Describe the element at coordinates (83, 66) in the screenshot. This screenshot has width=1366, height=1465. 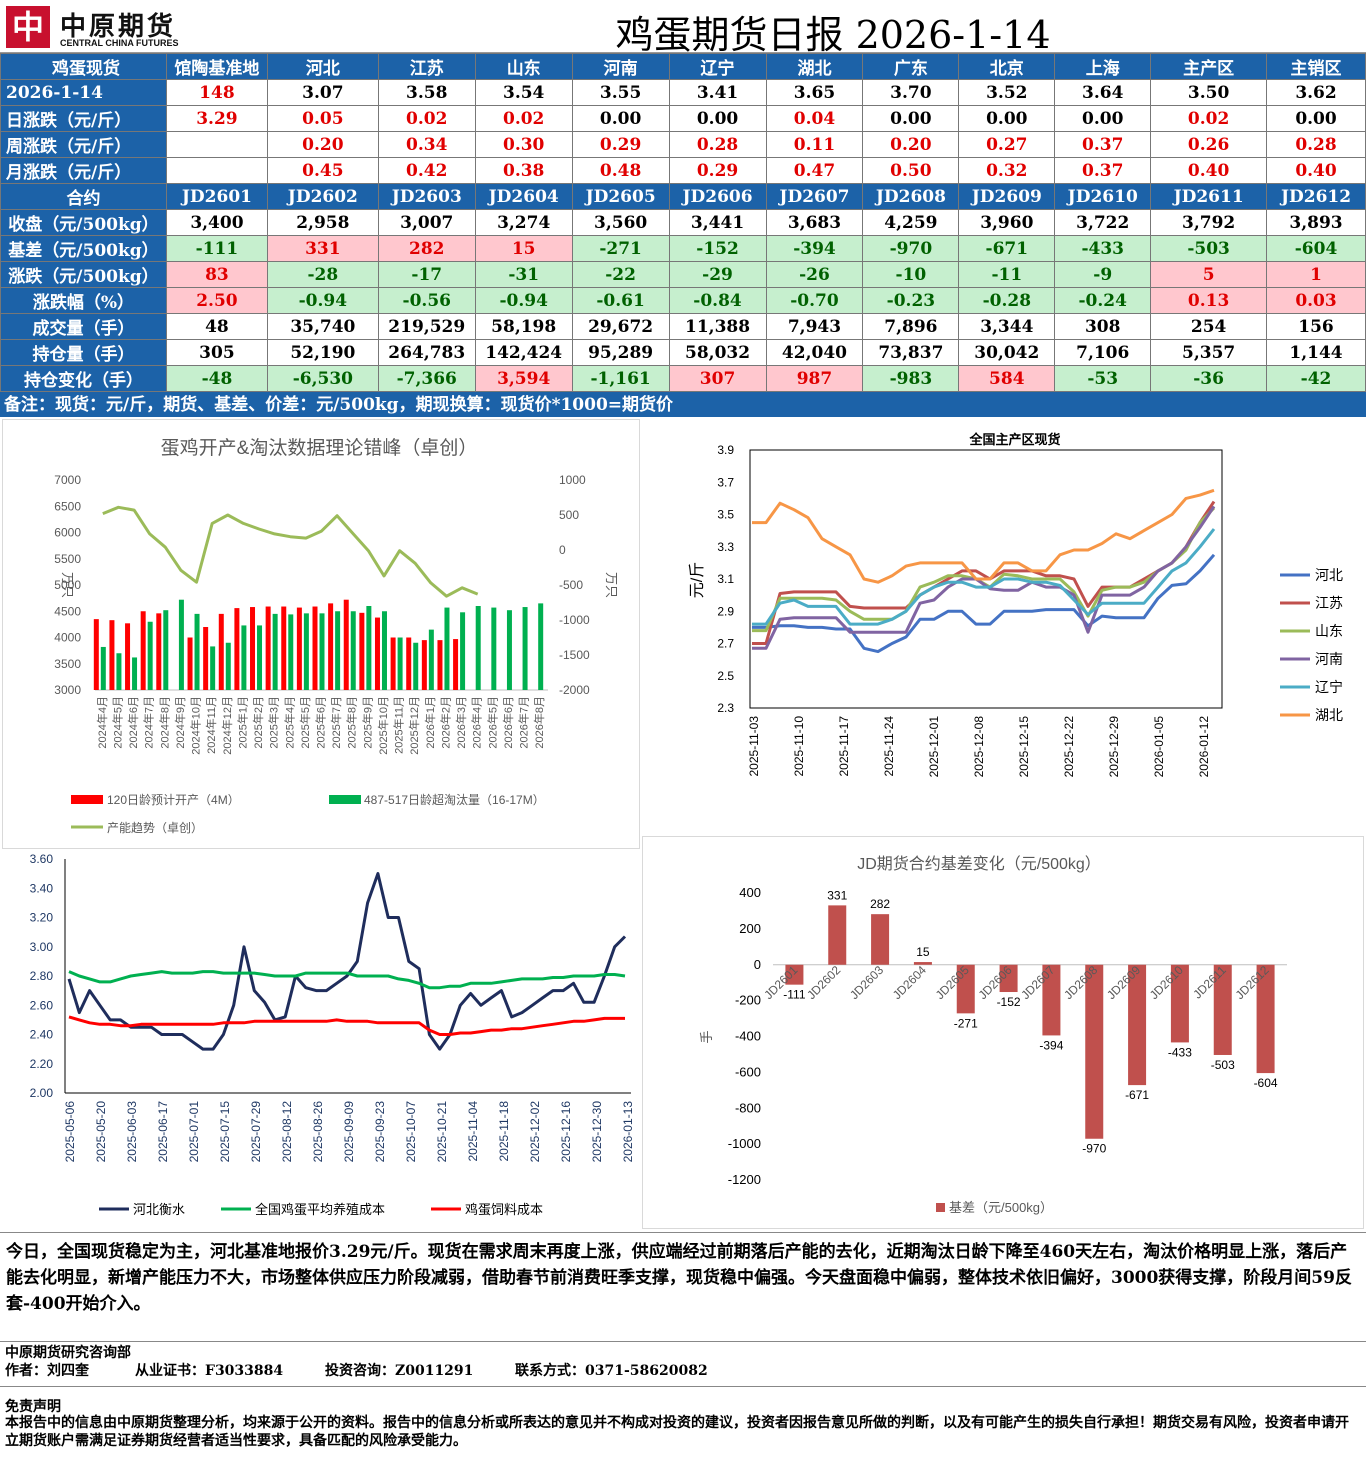
I see `table-header-cell: 鸡蛋现货` at that location.